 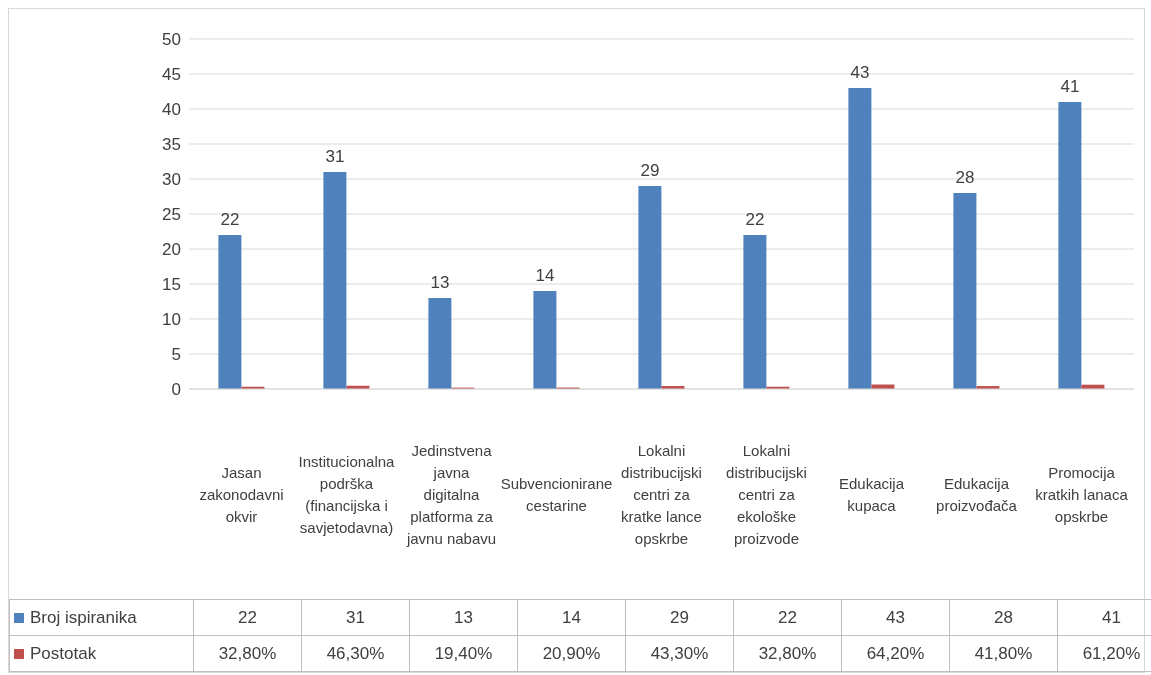 What do you see at coordinates (895, 617) in the screenshot?
I see `data-label: 43` at bounding box center [895, 617].